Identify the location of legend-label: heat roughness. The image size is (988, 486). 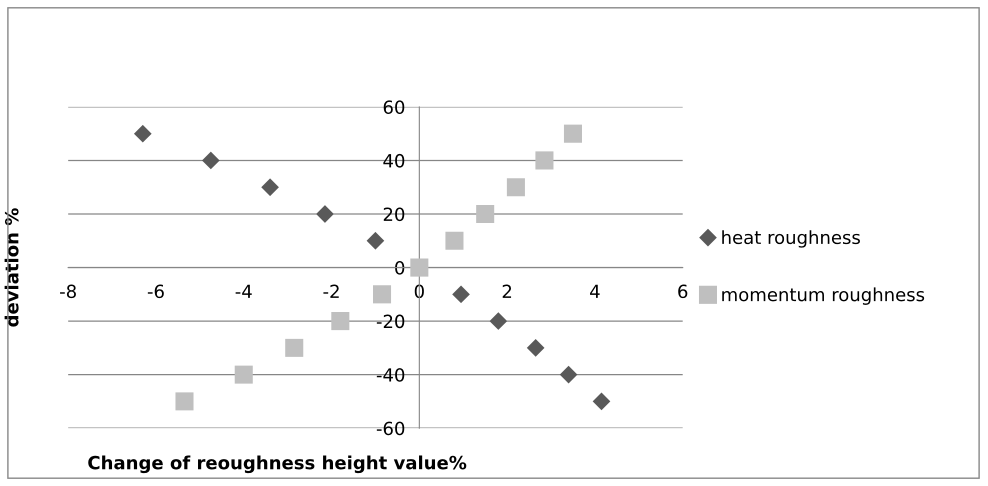
(791, 239).